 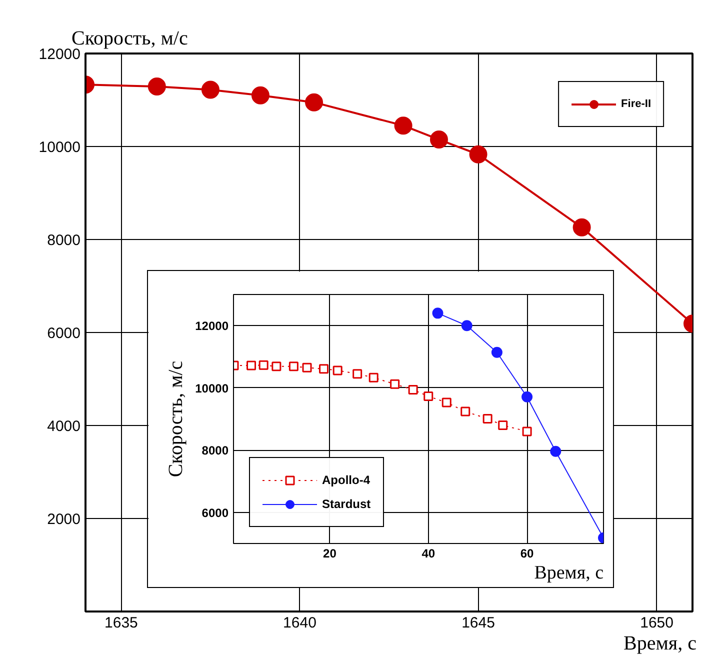 What do you see at coordinates (64, 519) in the screenshot?
I see `y-tick-label: 2000` at bounding box center [64, 519].